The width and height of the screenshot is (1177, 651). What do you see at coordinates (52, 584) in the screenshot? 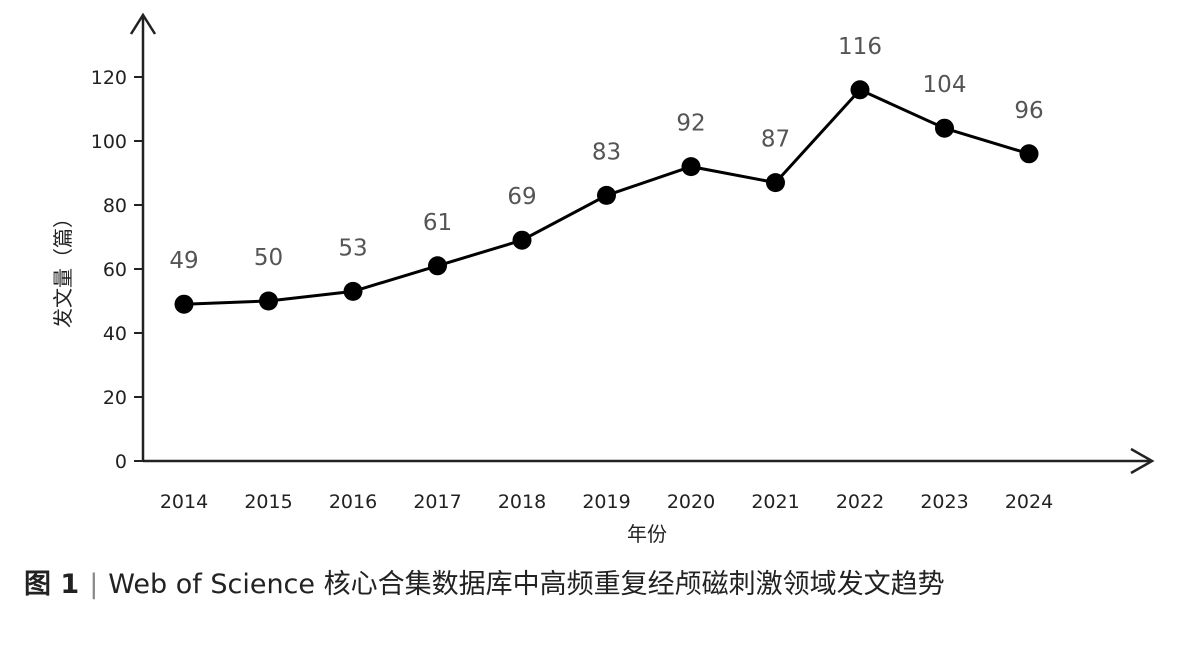
I see `figure-number: 图 1` at bounding box center [52, 584].